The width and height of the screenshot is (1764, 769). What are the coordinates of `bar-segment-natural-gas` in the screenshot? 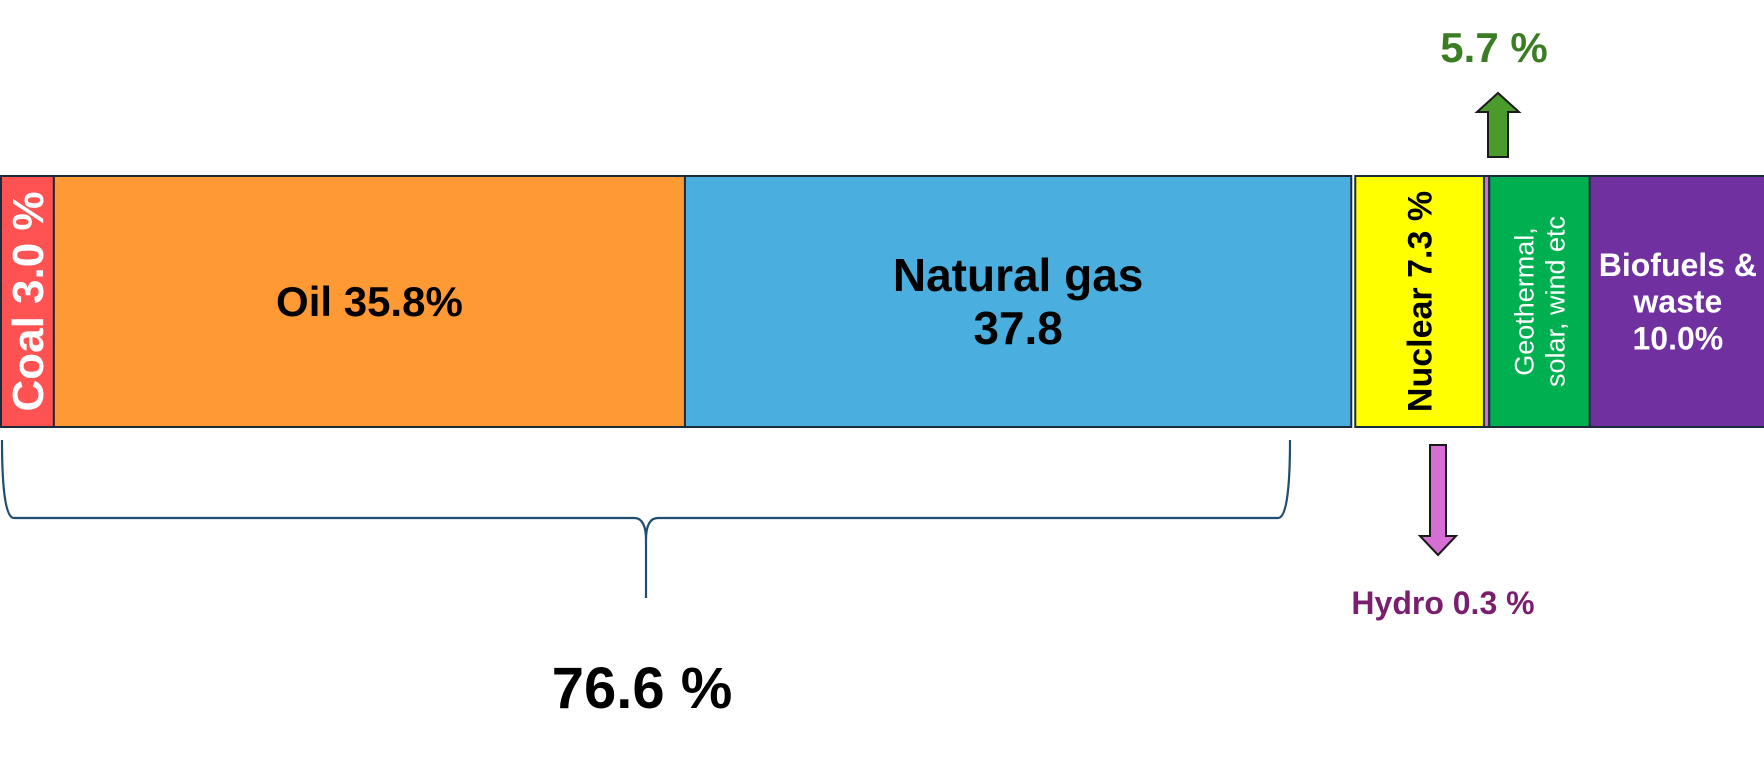 It's located at (1018, 301).